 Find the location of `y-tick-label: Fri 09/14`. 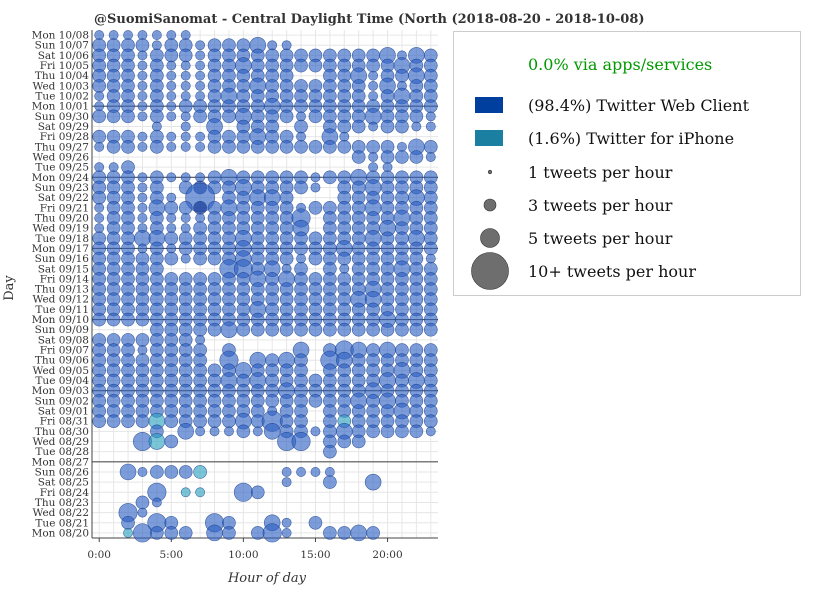

y-tick-label: Fri 09/14 is located at coordinates (65, 279).